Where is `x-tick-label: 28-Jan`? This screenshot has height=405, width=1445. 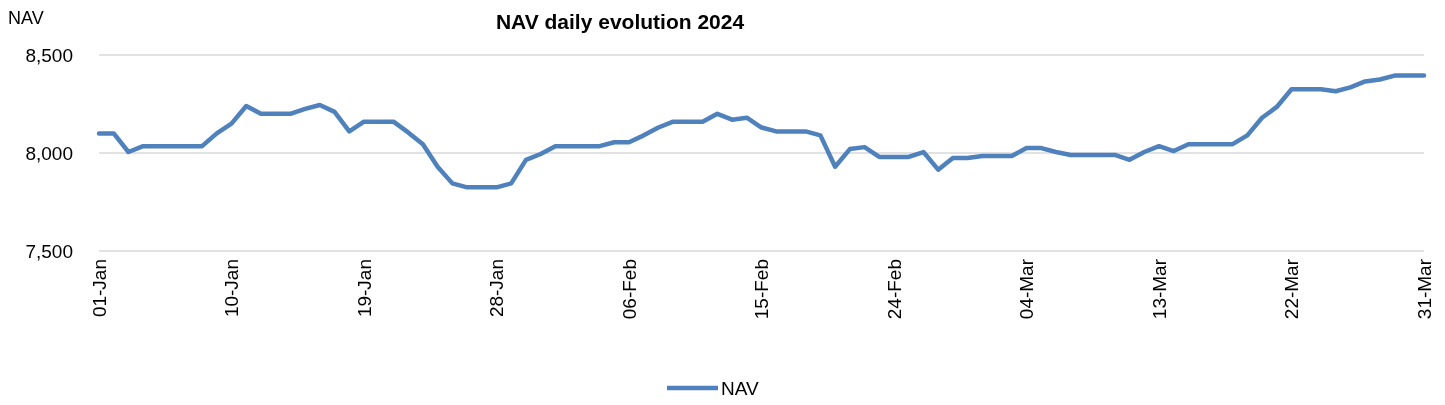 x-tick-label: 28-Jan is located at coordinates (497, 288).